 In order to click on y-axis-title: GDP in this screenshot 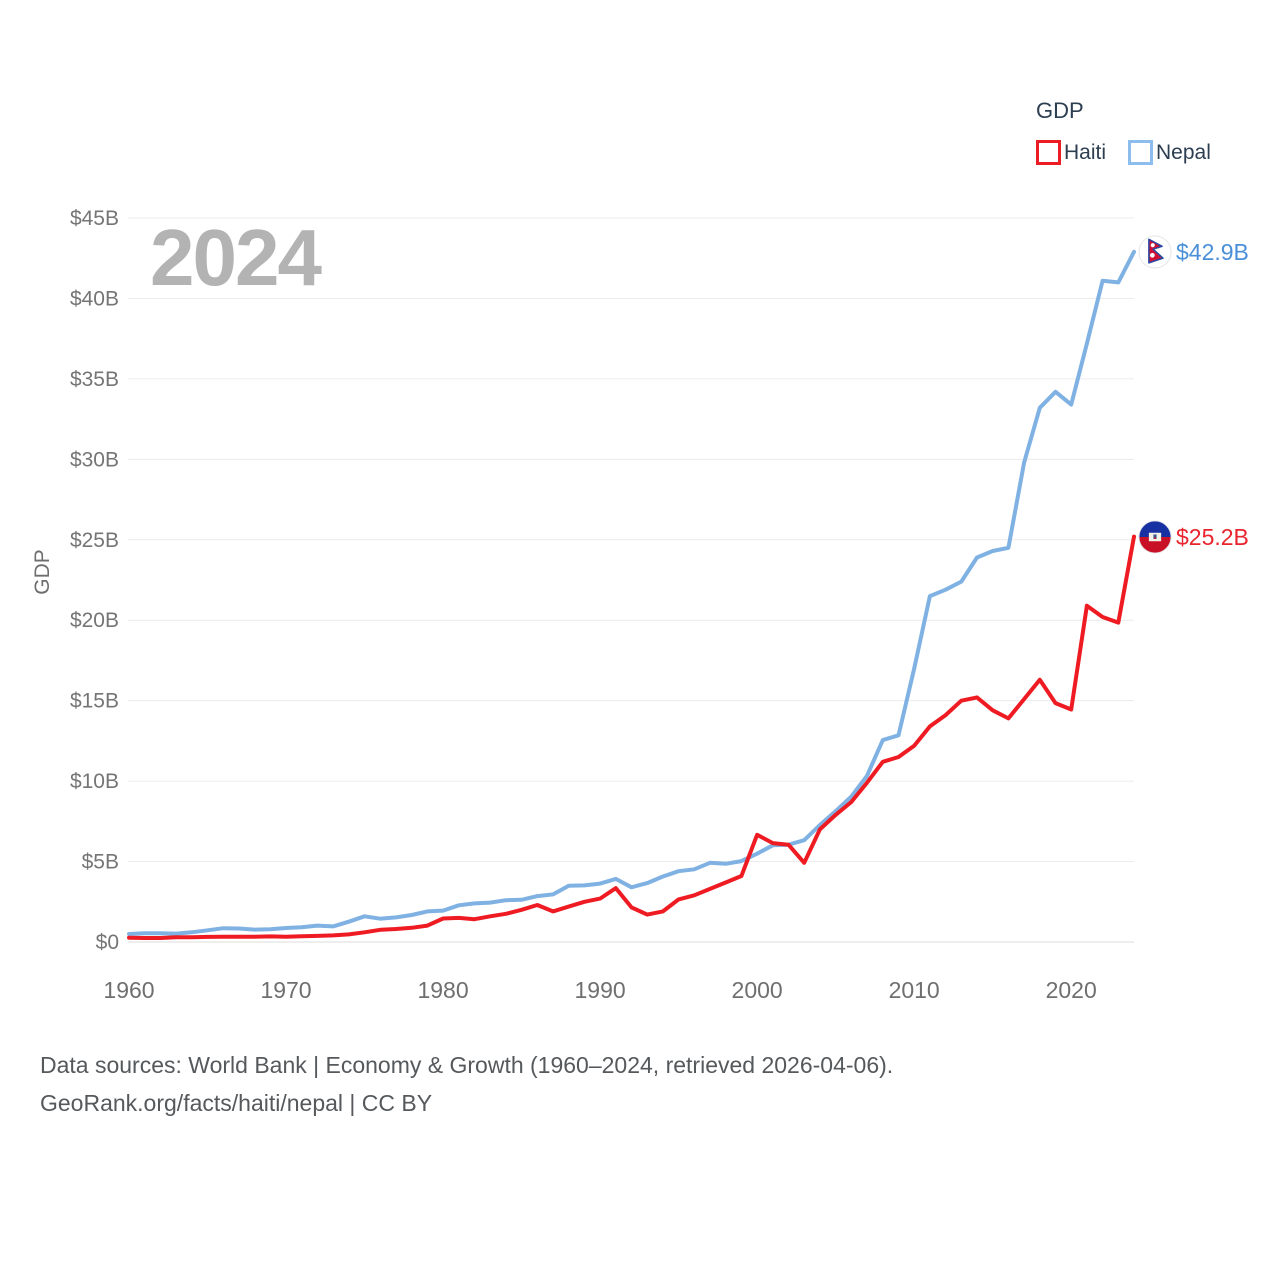, I will do `click(42, 572)`.